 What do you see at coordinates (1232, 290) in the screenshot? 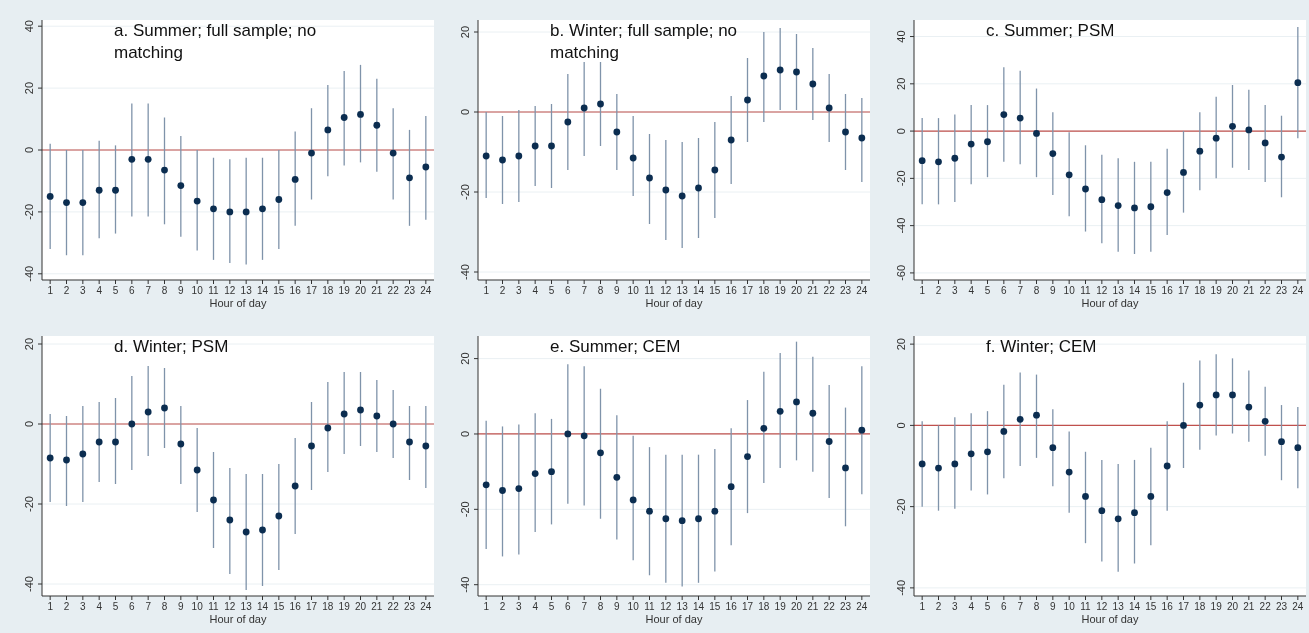
I see `x-tick-label: 20` at bounding box center [1232, 290].